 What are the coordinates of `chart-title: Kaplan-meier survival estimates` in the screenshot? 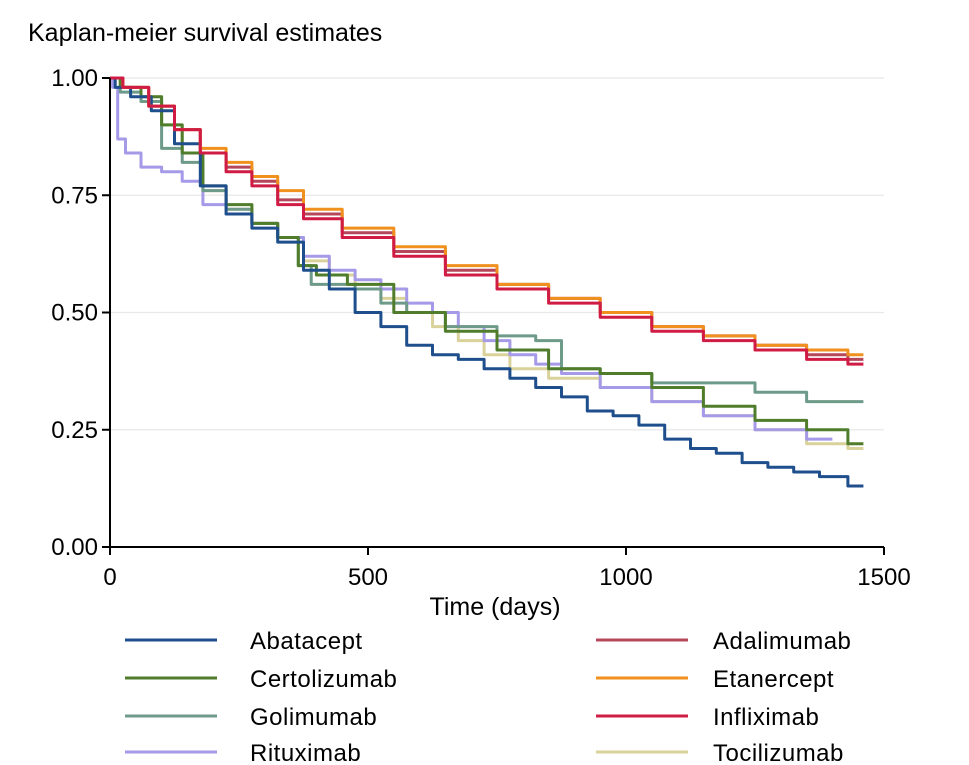 It's located at (205, 33).